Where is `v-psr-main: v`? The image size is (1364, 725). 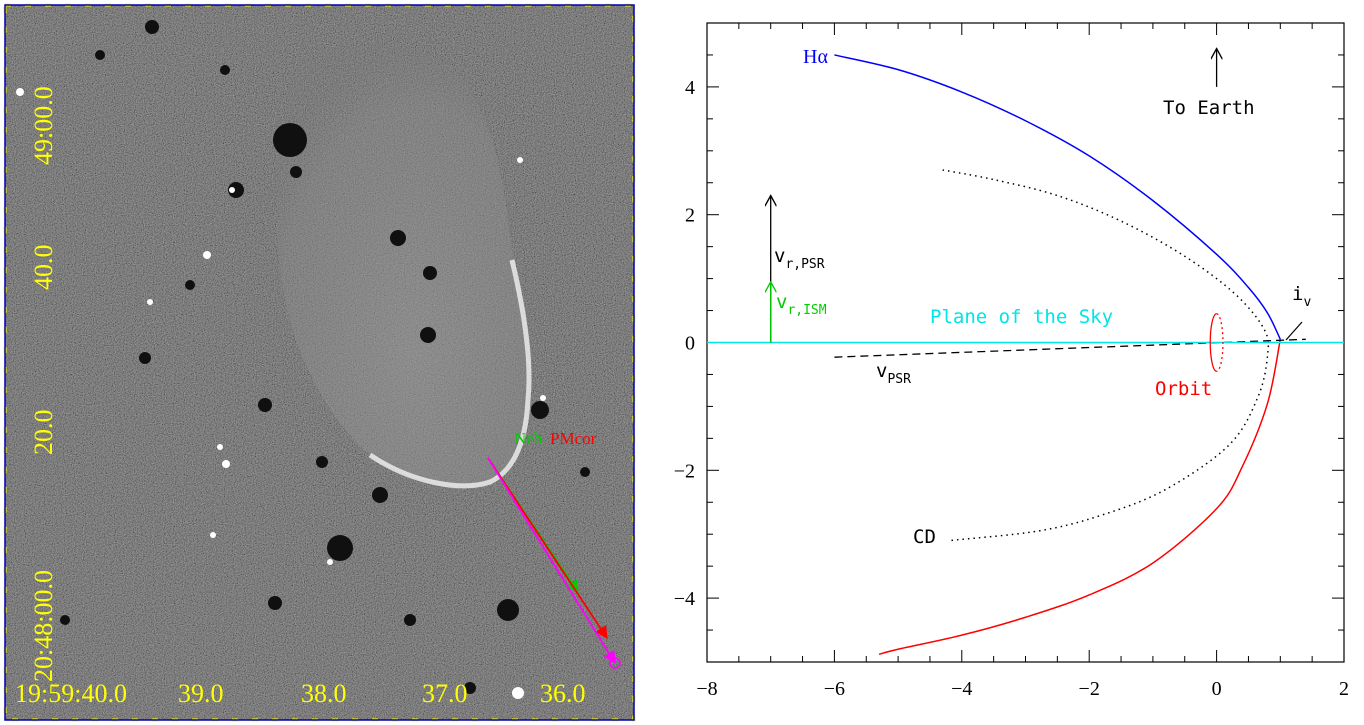
v-psr-main: v is located at coordinates (881, 371).